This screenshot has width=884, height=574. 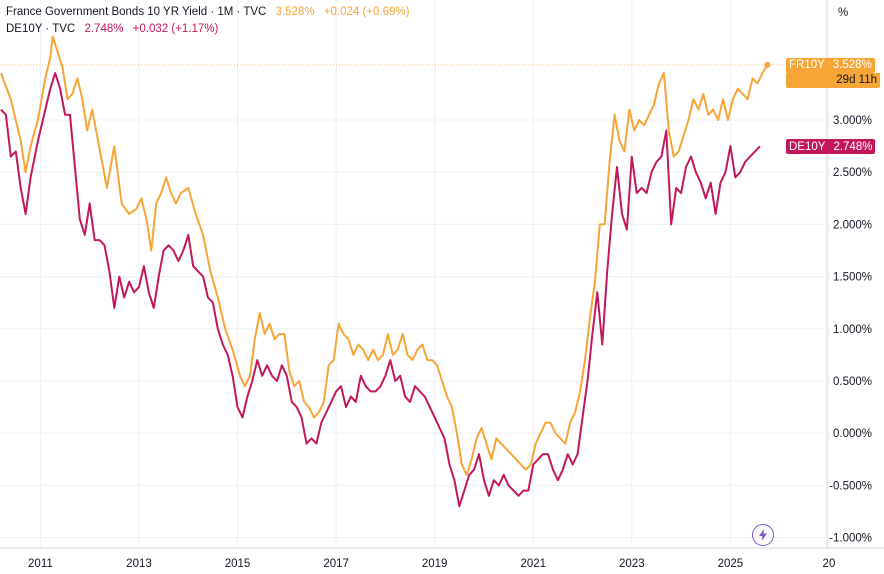 I want to click on y-tick-label: 2.500%, so click(x=852, y=173).